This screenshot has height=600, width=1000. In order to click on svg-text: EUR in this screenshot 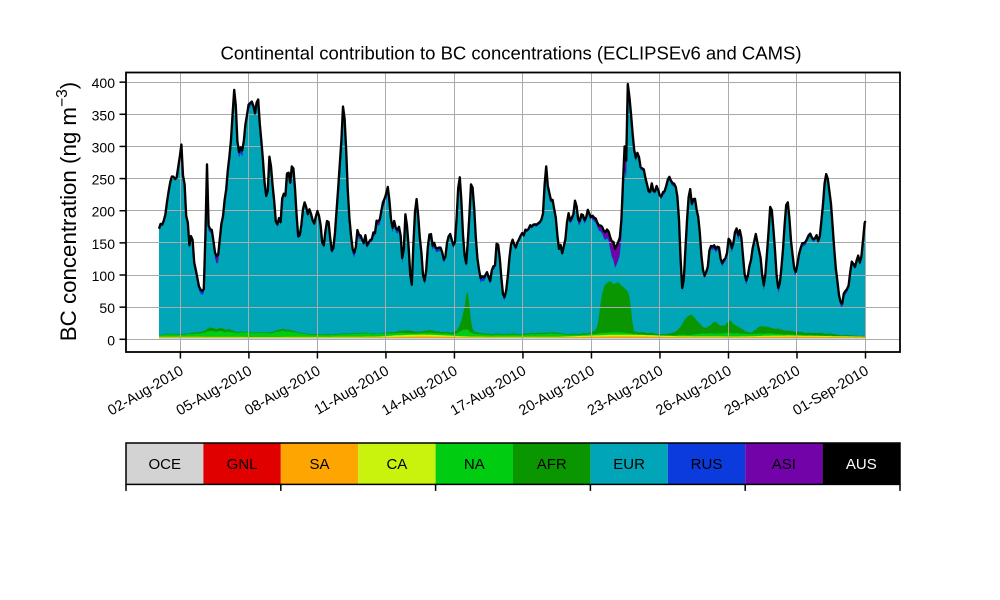, I will do `click(629, 464)`.